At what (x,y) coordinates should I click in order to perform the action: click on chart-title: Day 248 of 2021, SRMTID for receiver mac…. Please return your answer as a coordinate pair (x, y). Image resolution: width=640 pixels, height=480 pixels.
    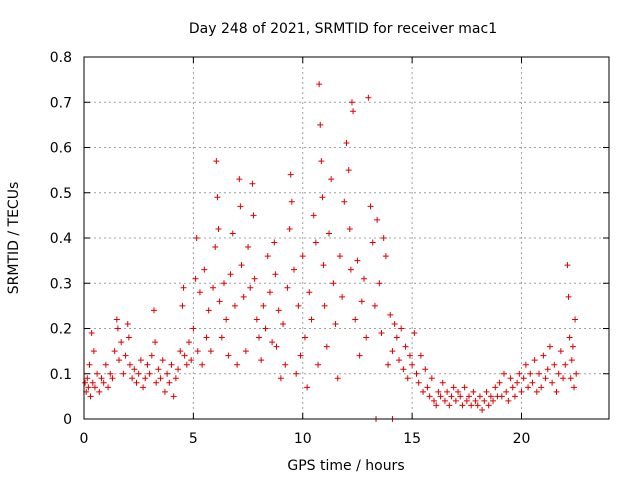
    Looking at the image, I should click on (343, 29).